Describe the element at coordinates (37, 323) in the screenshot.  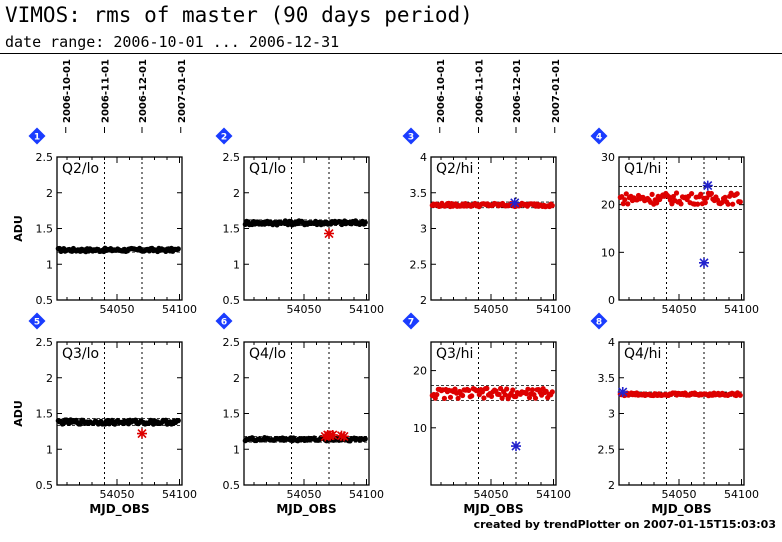
I see `panel-badge-number: 5` at that location.